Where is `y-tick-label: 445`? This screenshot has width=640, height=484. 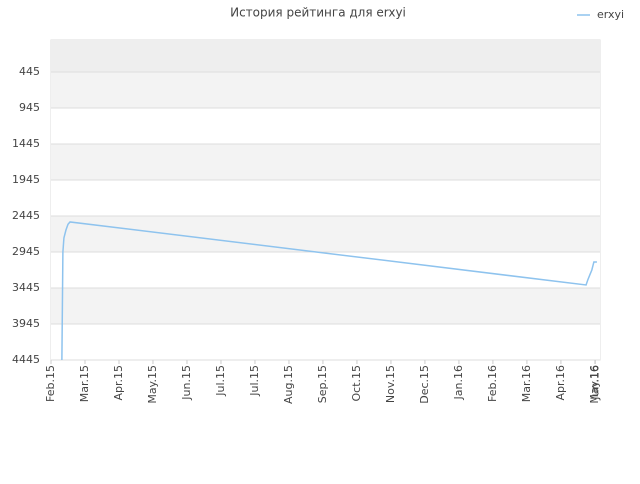 y-tick-label: 445 is located at coordinates (29, 71).